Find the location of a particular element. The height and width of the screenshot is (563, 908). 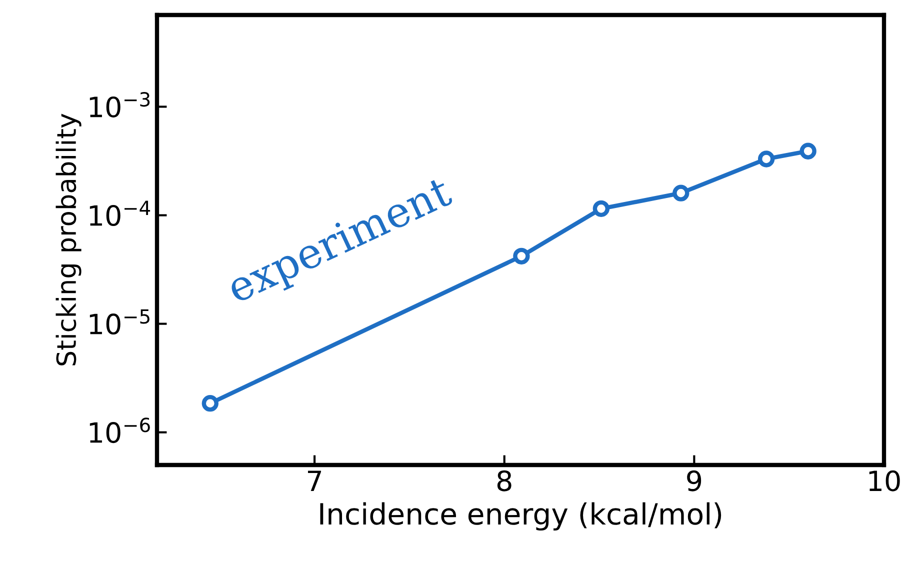

x-tick-label: 8 is located at coordinates (504, 481).